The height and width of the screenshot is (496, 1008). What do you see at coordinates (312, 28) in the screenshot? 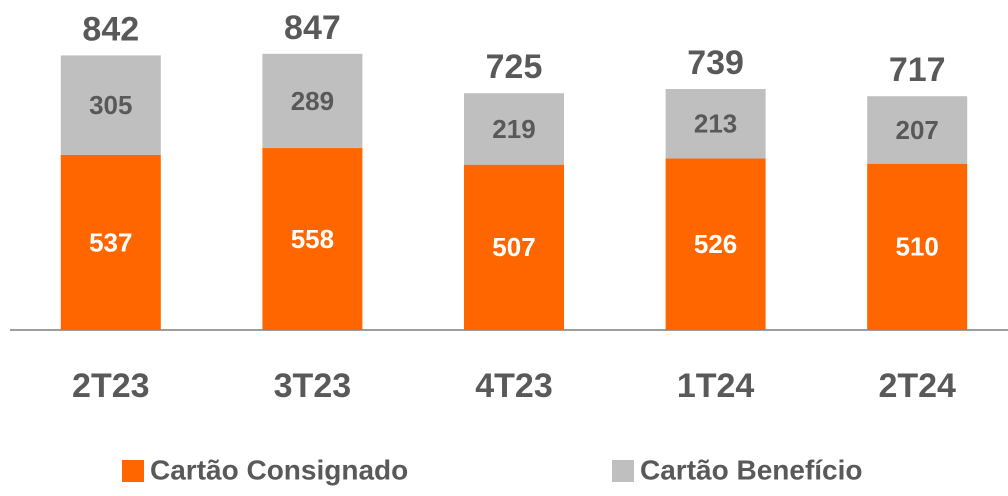
I see `total-label: 847` at bounding box center [312, 28].